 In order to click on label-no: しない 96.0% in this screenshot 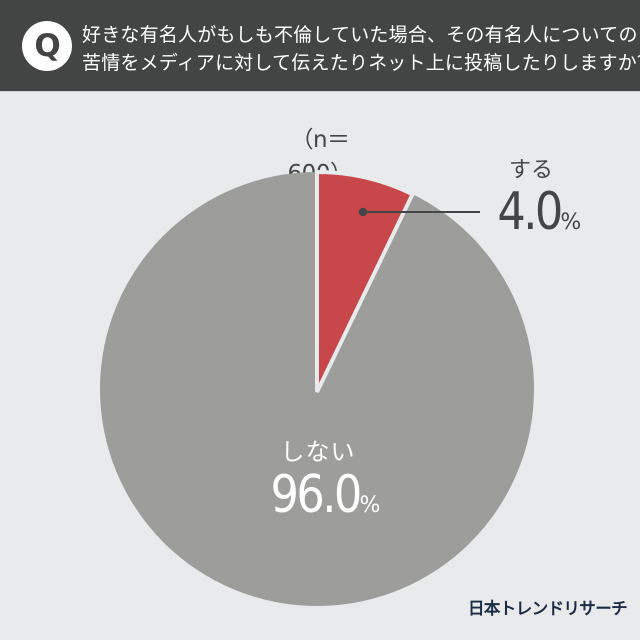, I will do `click(318, 478)`.